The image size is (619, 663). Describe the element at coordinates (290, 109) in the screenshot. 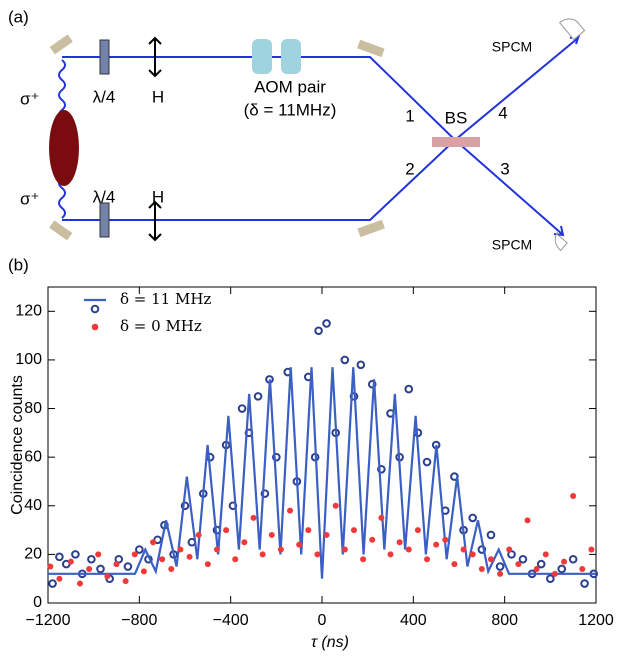

I see `aom-label: (δ = 11MHz)` at that location.